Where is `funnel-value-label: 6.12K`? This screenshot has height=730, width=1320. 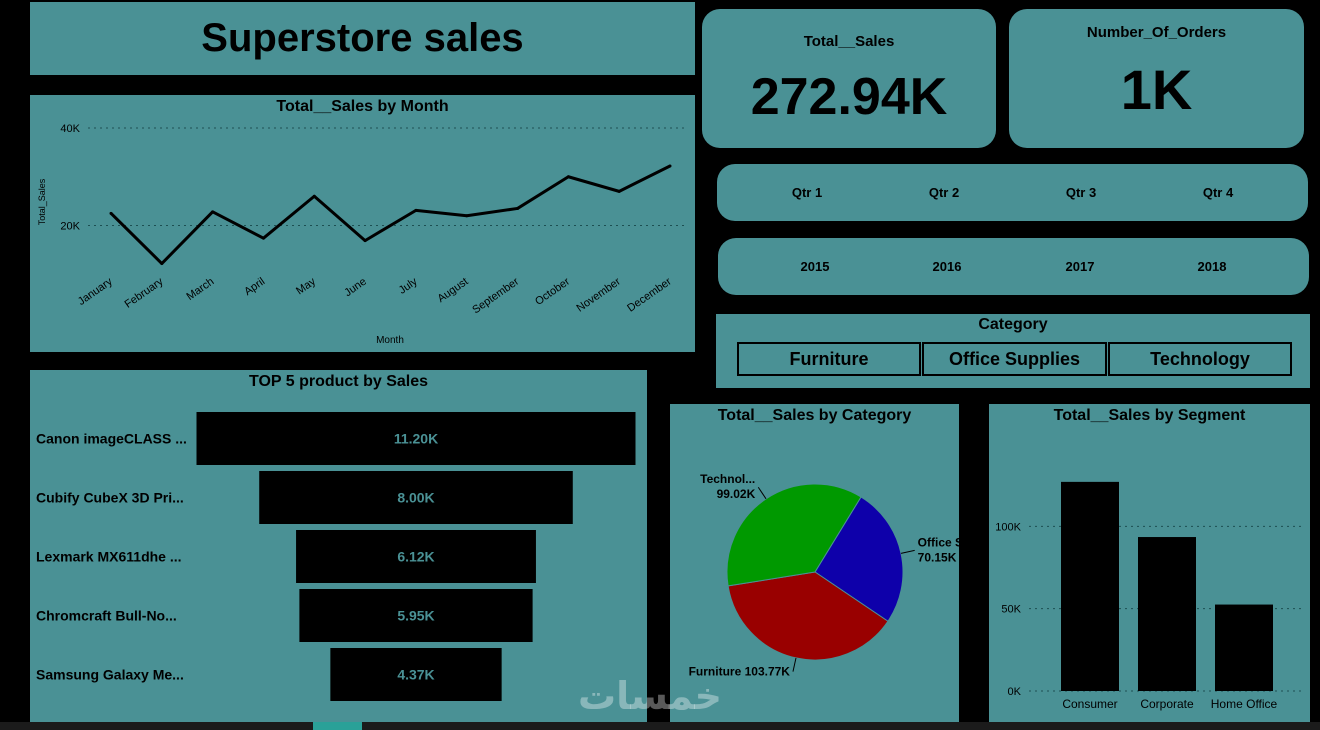
funnel-value-label: 6.12K is located at coordinates (415, 557).